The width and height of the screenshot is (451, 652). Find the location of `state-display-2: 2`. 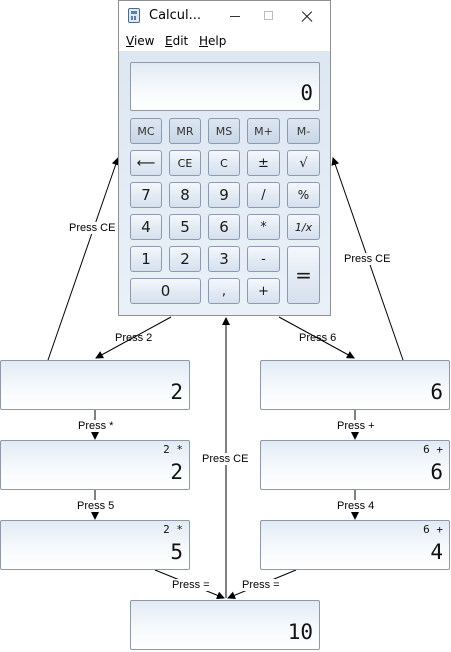

state-display-2: 2 is located at coordinates (95, 385).